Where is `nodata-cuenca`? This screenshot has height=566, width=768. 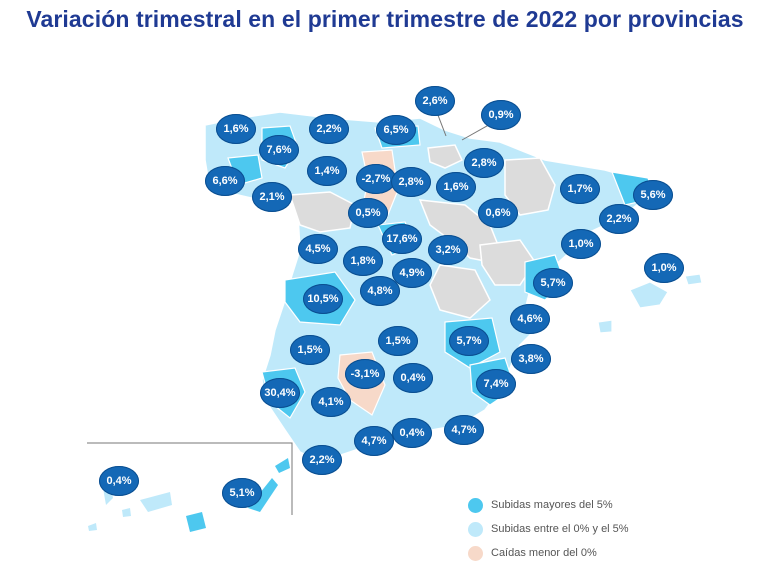 nodata-cuenca is located at coordinates (460, 291).